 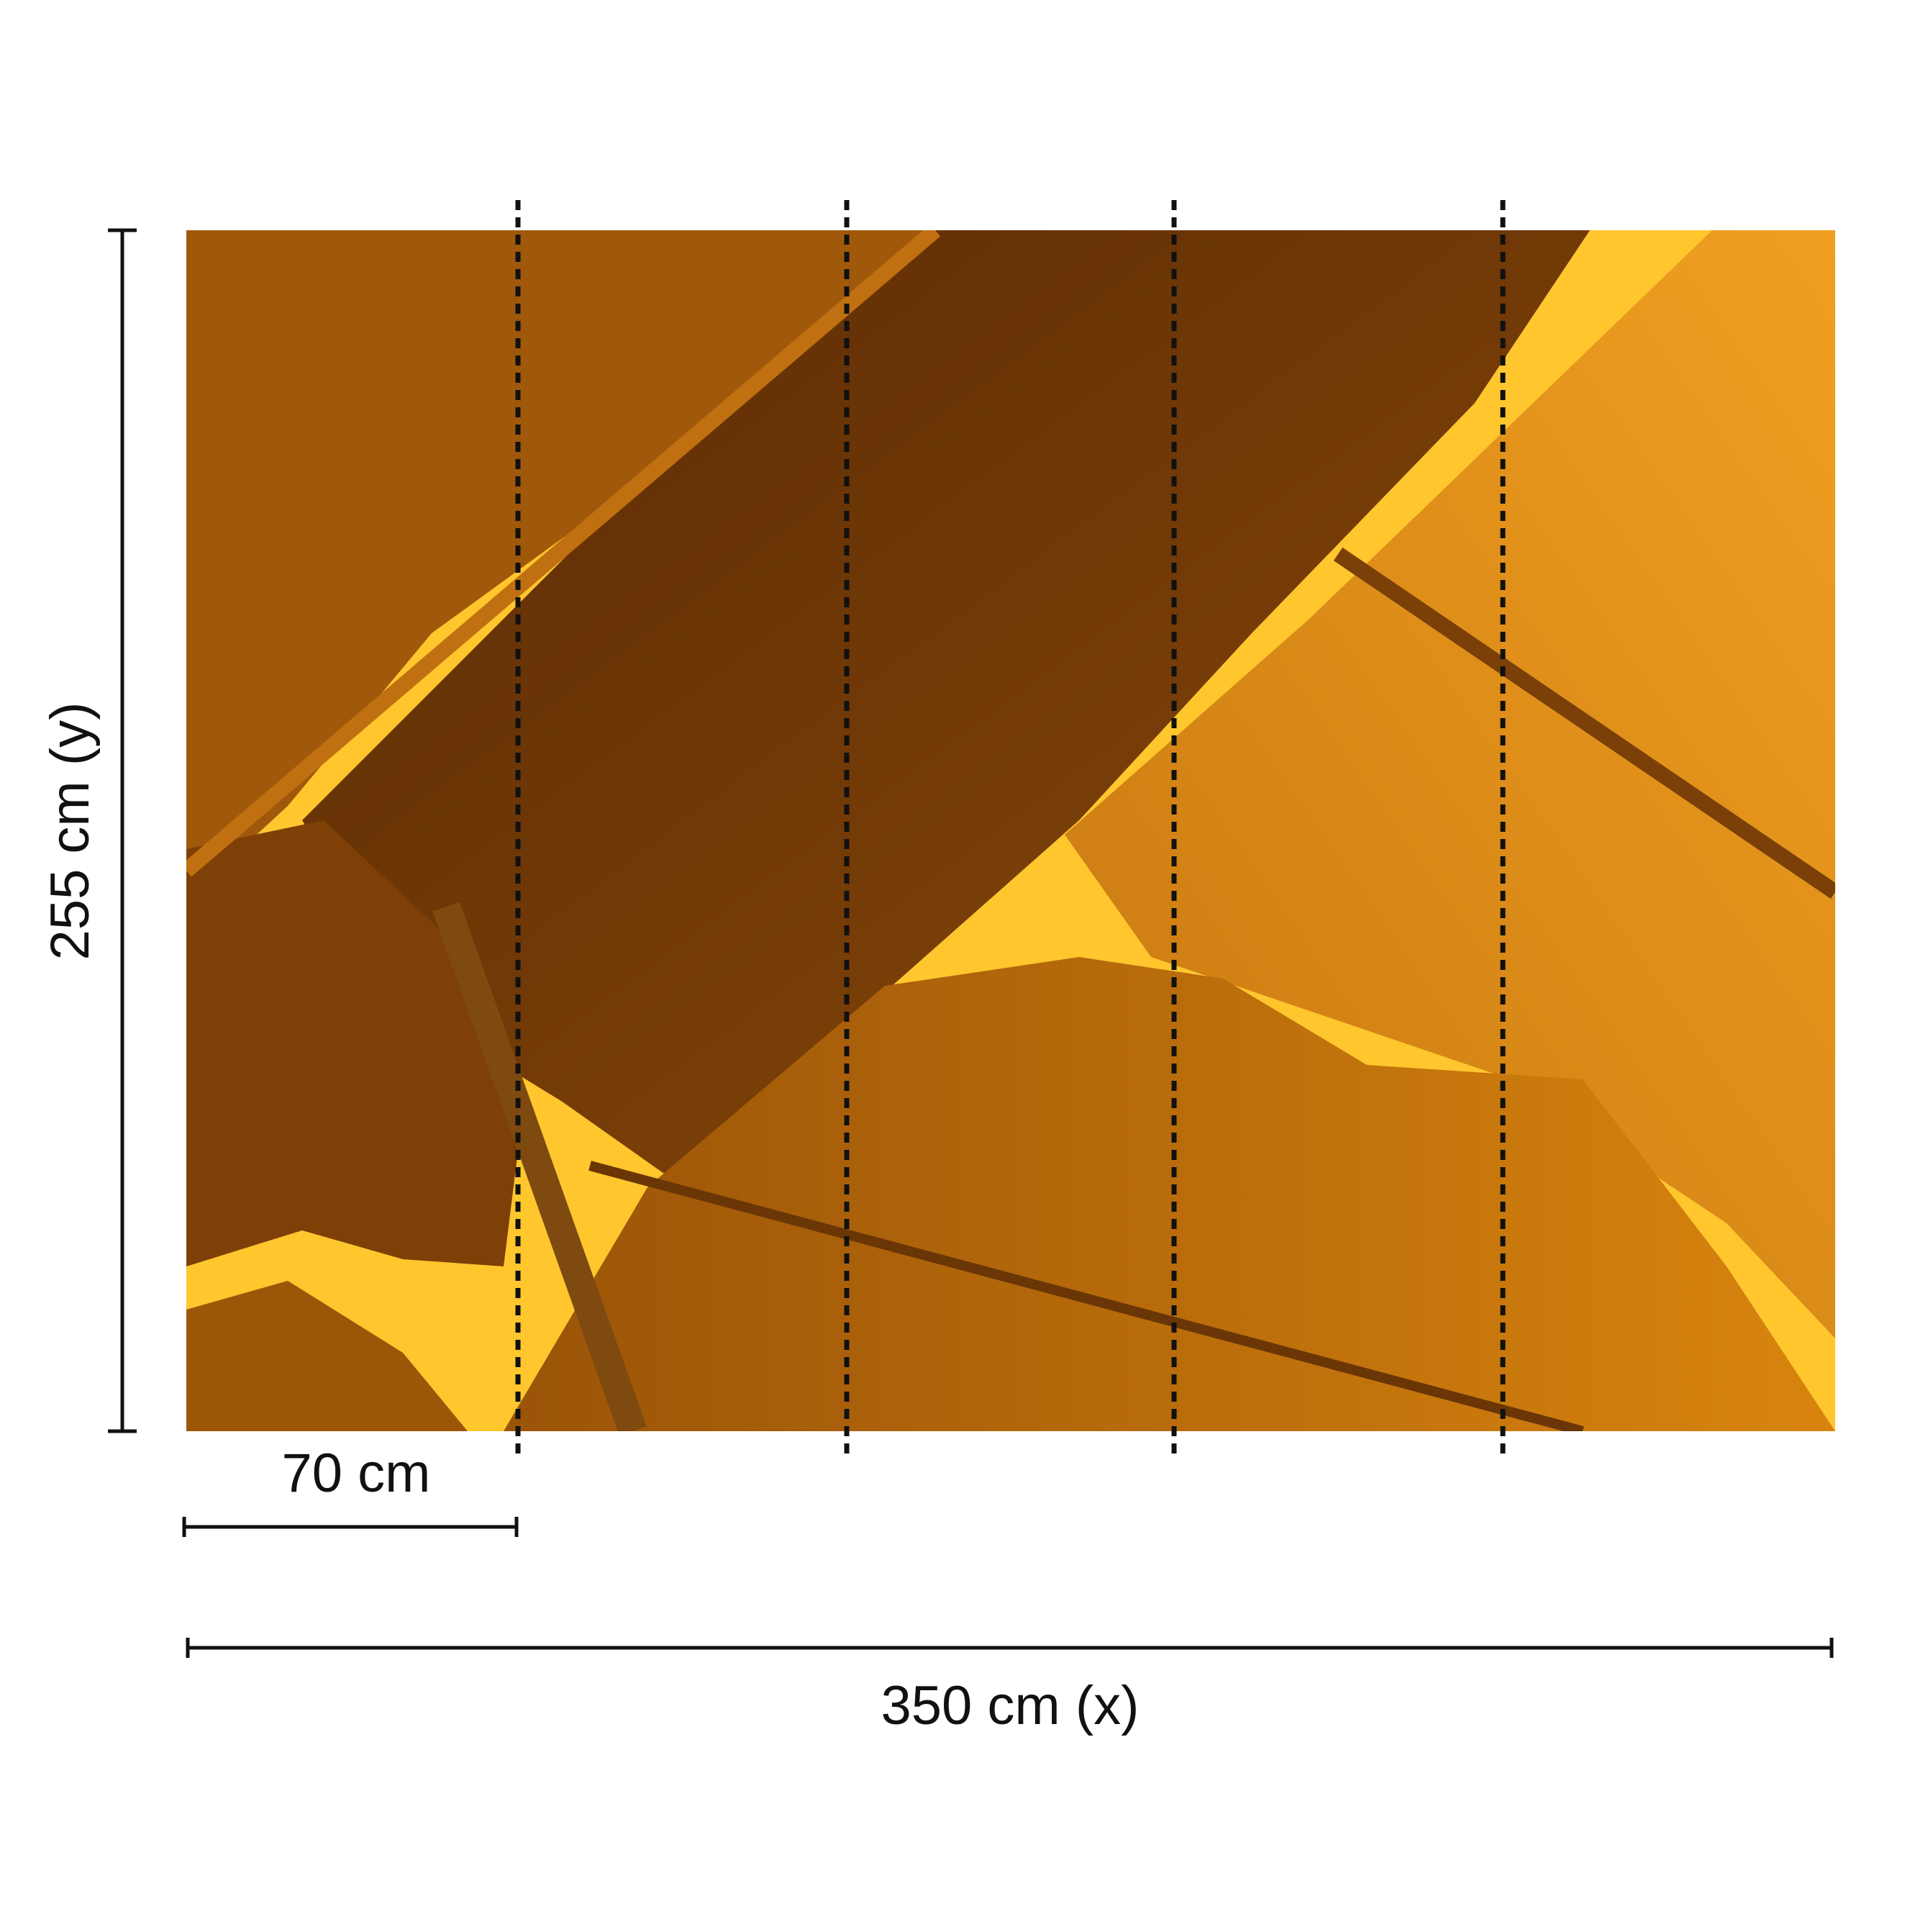 I want to click on panel-width-ruler, so click(x=350, y=1527).